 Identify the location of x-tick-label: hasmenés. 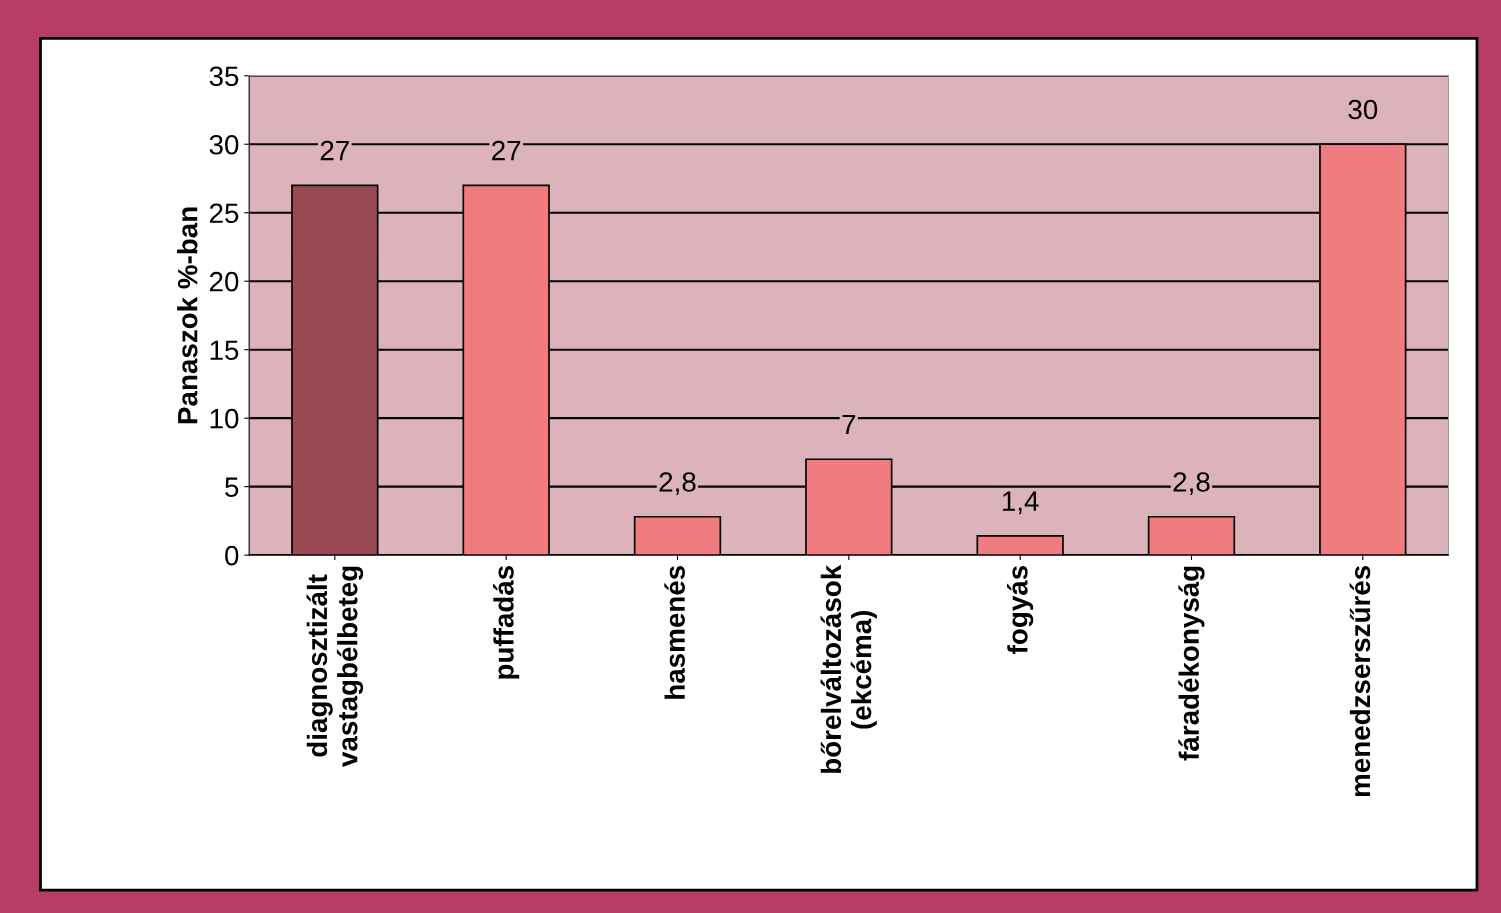
(674, 632).